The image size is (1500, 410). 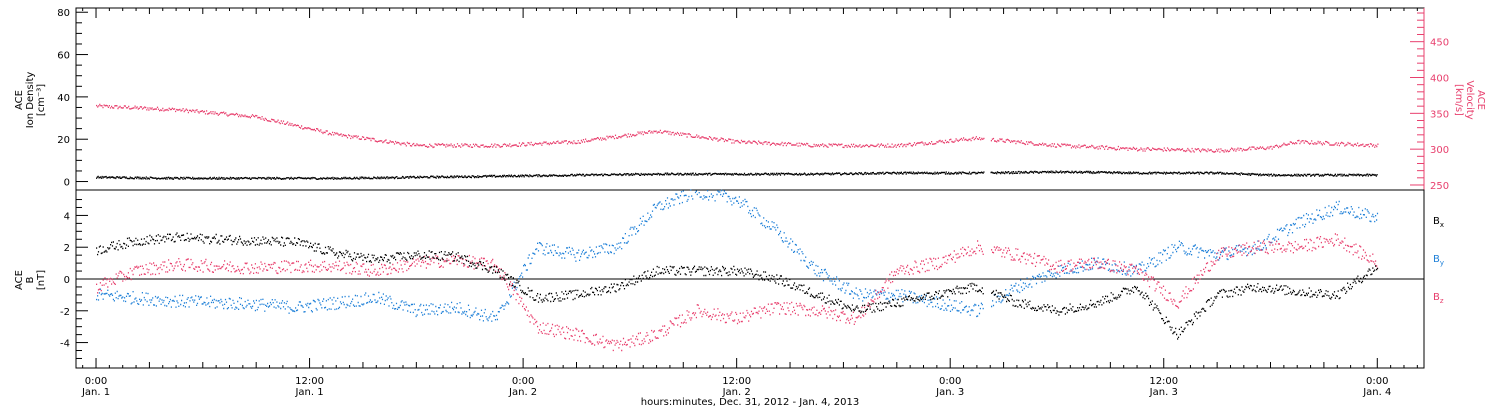 I want to click on velocity-series-points, so click(x=737, y=128).